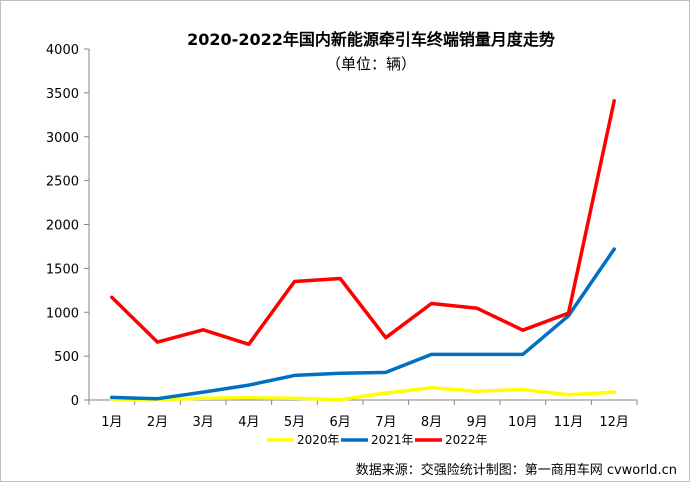 This screenshot has height=482, width=690. Describe the element at coordinates (62, 138) in the screenshot. I see `y-tick-label: 3000` at that location.